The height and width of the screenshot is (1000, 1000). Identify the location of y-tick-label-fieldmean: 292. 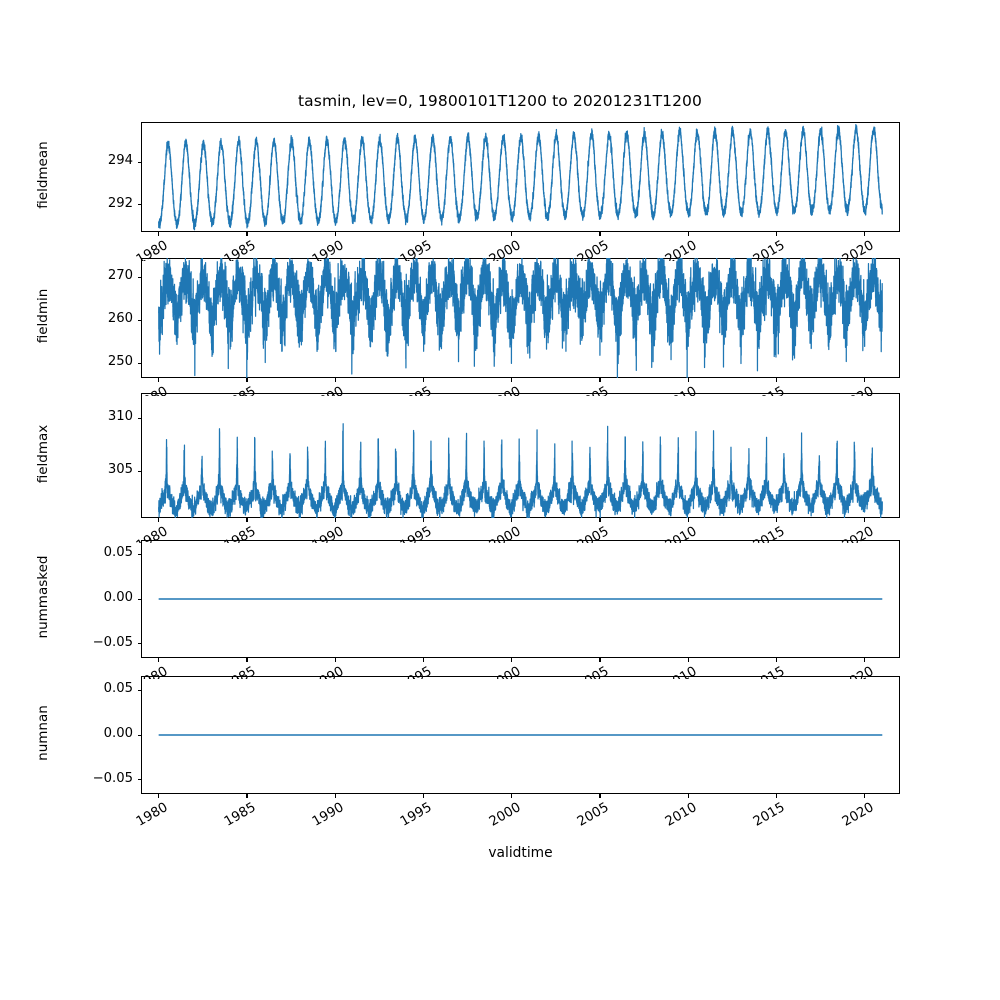
(120, 203).